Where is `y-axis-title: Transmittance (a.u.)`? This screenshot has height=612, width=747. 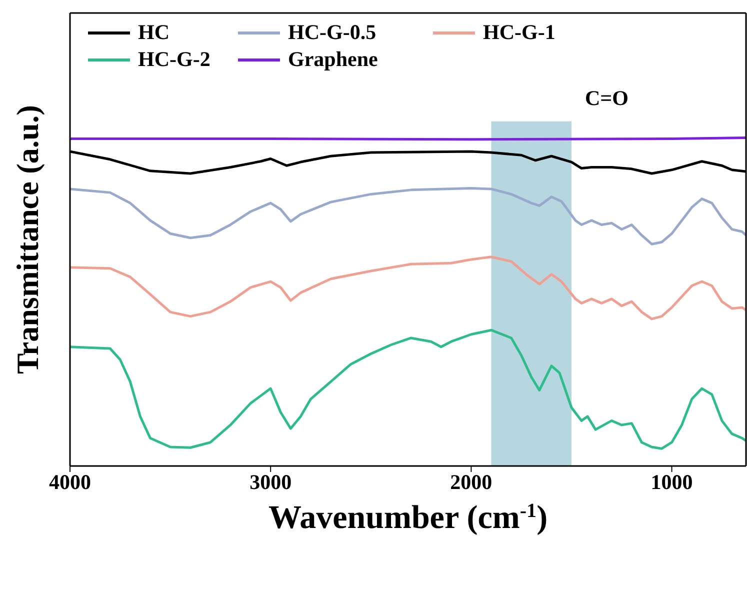
y-axis-title: Transmittance (a.u.) is located at coordinates (27, 239).